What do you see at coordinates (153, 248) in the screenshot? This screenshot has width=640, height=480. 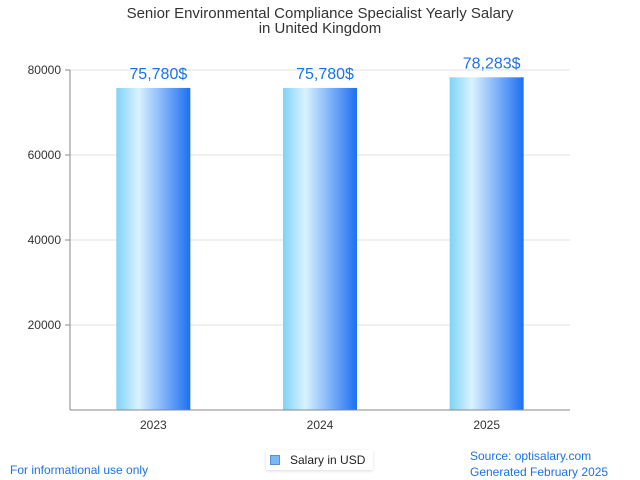 I see `bar-2023` at bounding box center [153, 248].